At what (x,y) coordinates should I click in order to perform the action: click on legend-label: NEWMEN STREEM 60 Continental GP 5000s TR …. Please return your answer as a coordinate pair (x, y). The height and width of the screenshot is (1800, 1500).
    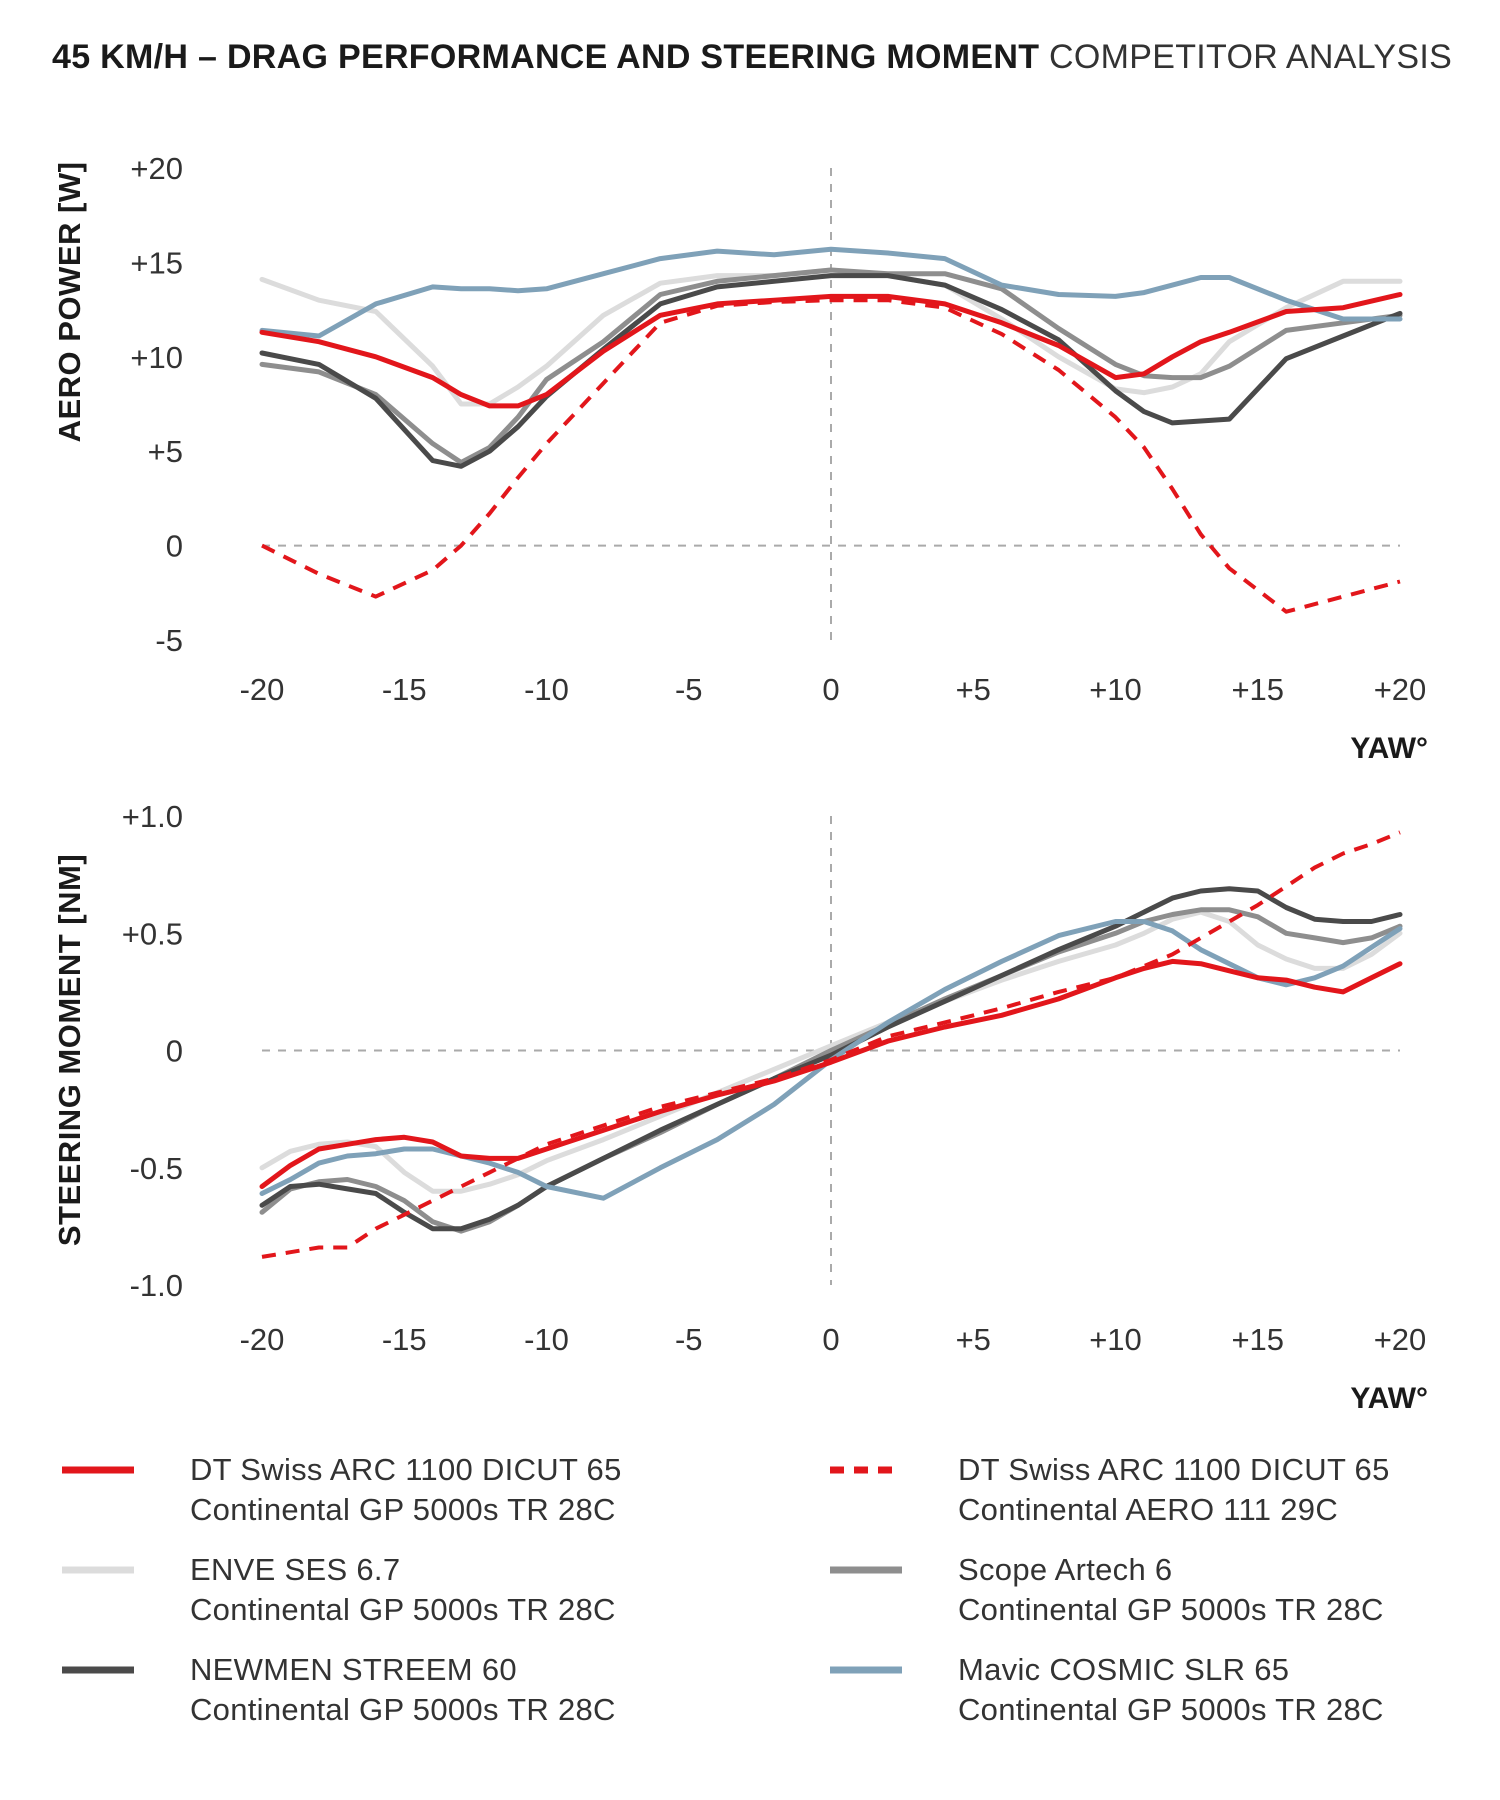
    Looking at the image, I should click on (403, 1690).